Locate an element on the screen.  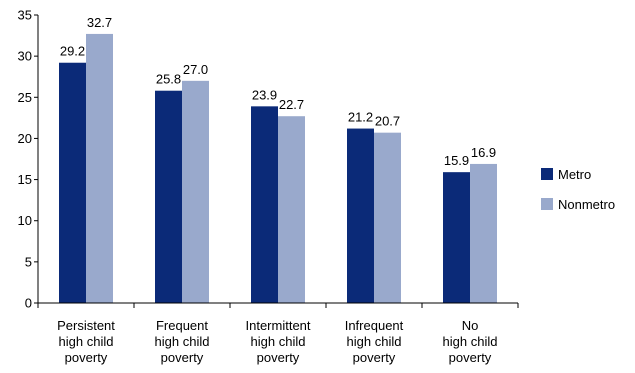
category-label-3: Infrequent high child poverty is located at coordinates (374, 341).